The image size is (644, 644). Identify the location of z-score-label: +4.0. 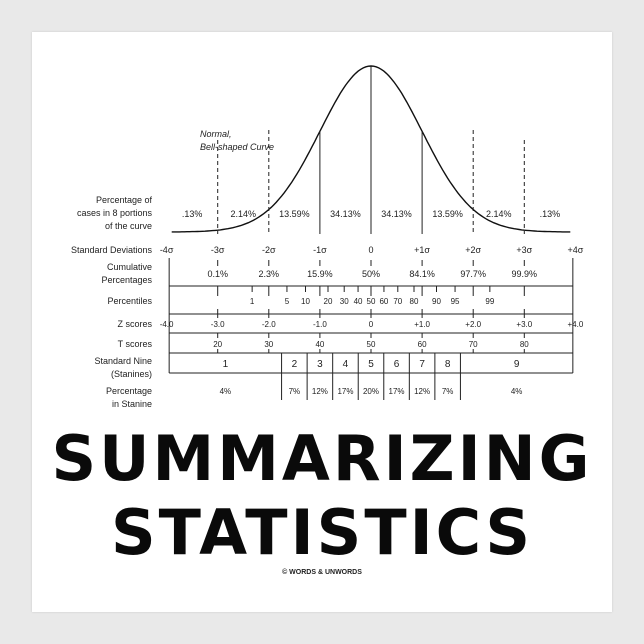
(576, 324).